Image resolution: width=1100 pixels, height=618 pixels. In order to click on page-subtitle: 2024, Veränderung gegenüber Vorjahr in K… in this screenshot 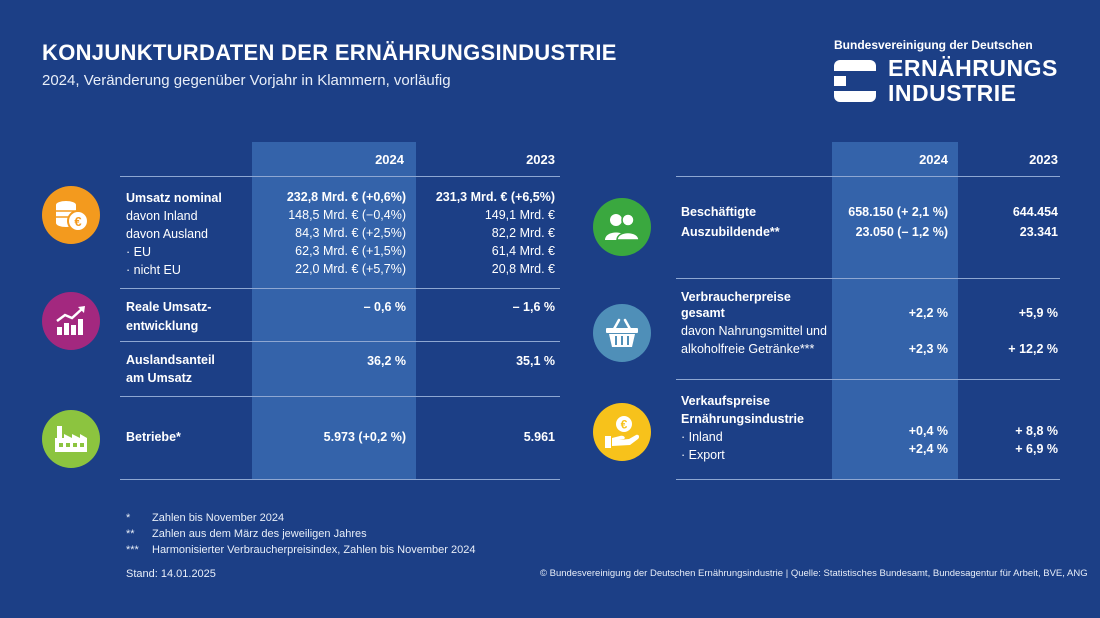, I will do `click(246, 80)`.